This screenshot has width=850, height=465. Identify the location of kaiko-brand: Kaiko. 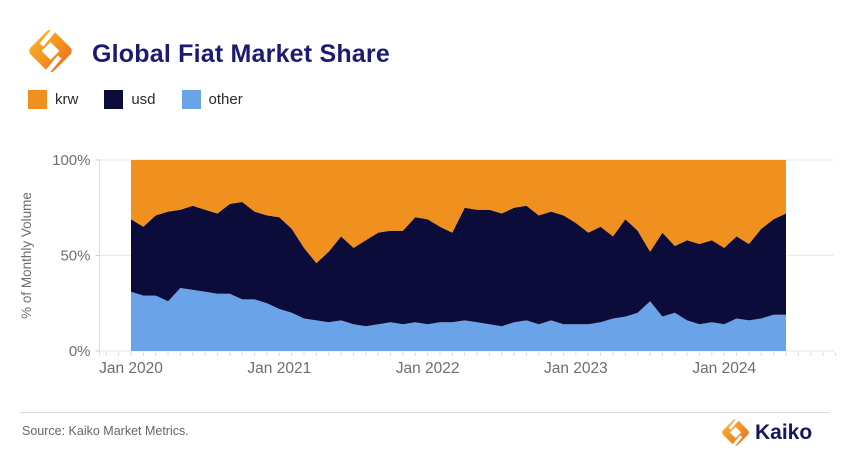
(767, 432).